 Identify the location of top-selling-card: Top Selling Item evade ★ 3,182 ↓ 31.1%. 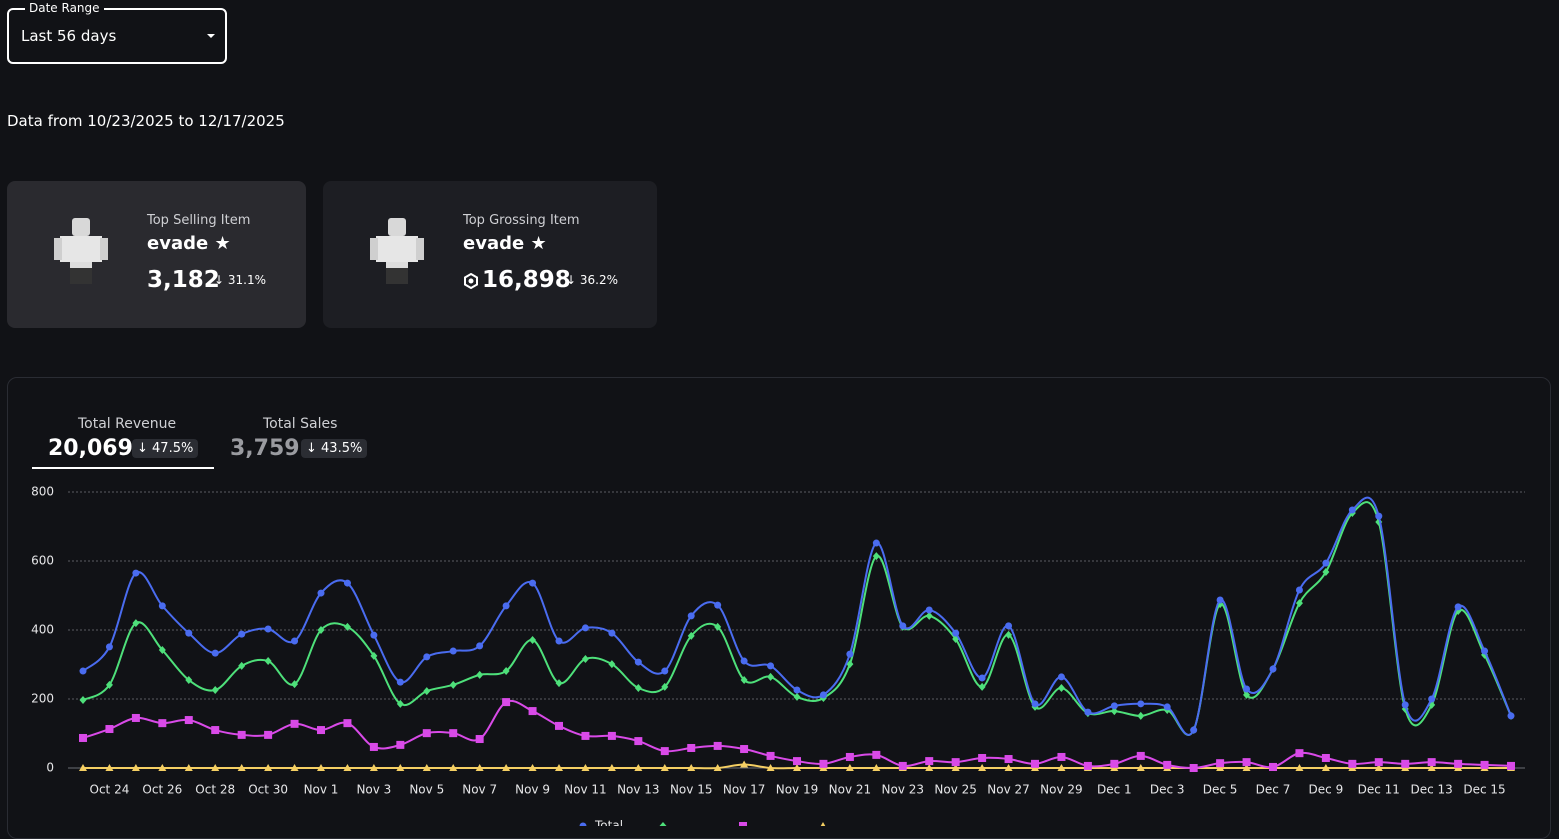
(156, 254).